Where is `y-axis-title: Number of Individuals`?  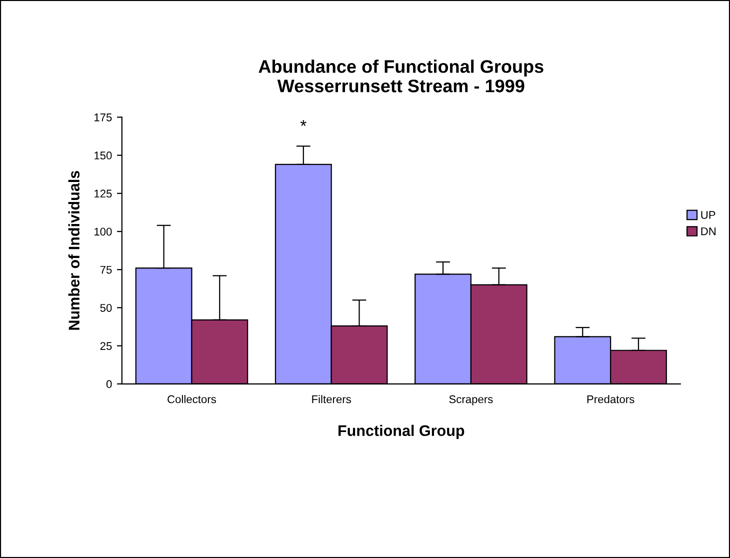
y-axis-title: Number of Individuals is located at coordinates (74, 250).